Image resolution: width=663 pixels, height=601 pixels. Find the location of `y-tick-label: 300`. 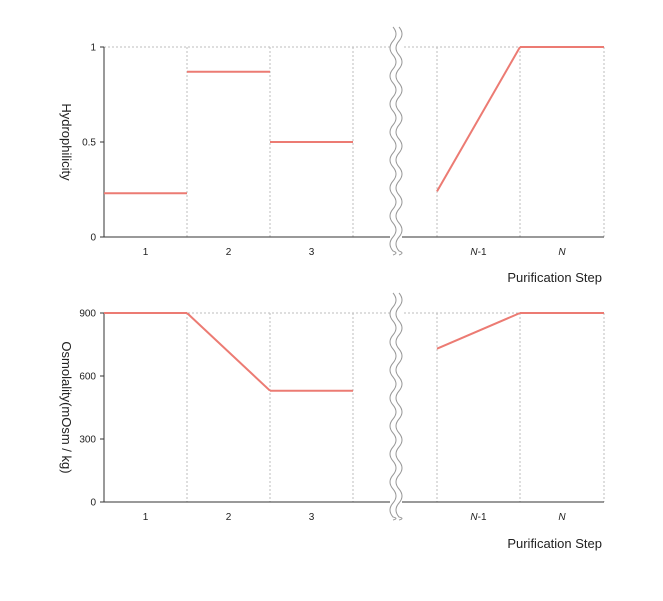

y-tick-label: 300 is located at coordinates (87, 440).